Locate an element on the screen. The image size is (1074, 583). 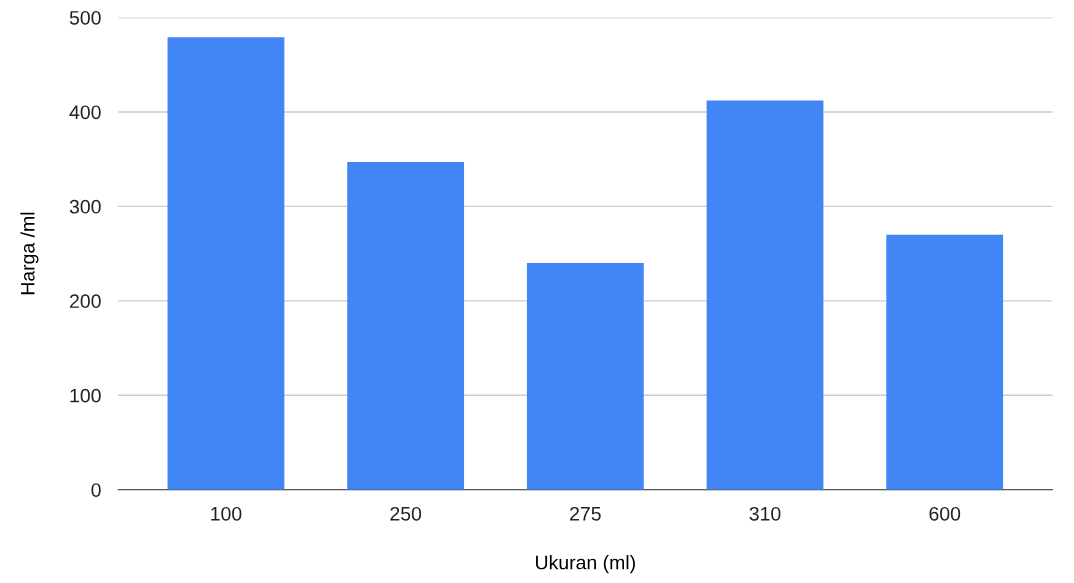
y-tick-label: 200 is located at coordinates (85, 301).